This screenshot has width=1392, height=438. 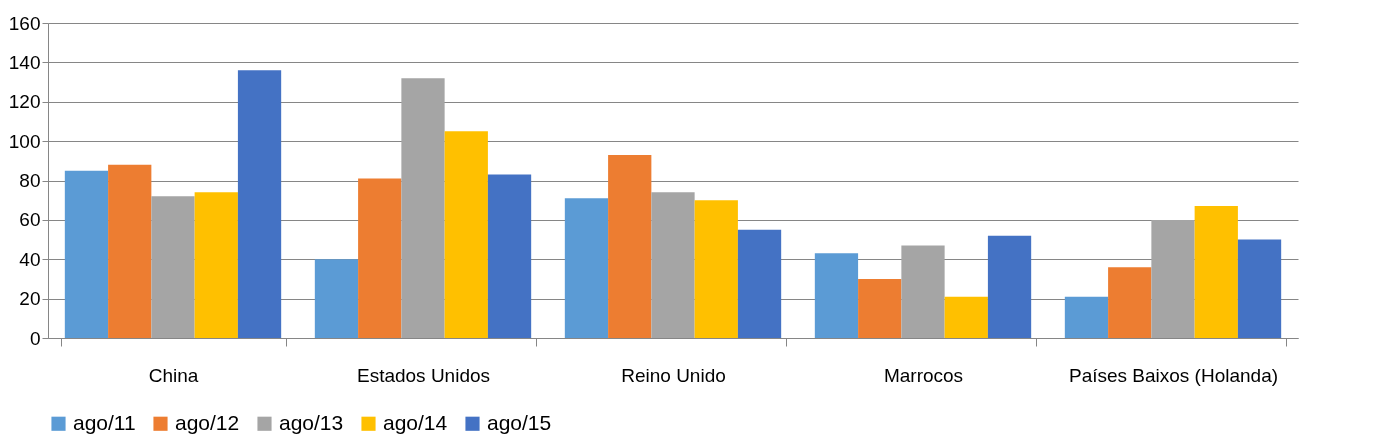 What do you see at coordinates (24, 23) in the screenshot?
I see `y-tick-label: 160` at bounding box center [24, 23].